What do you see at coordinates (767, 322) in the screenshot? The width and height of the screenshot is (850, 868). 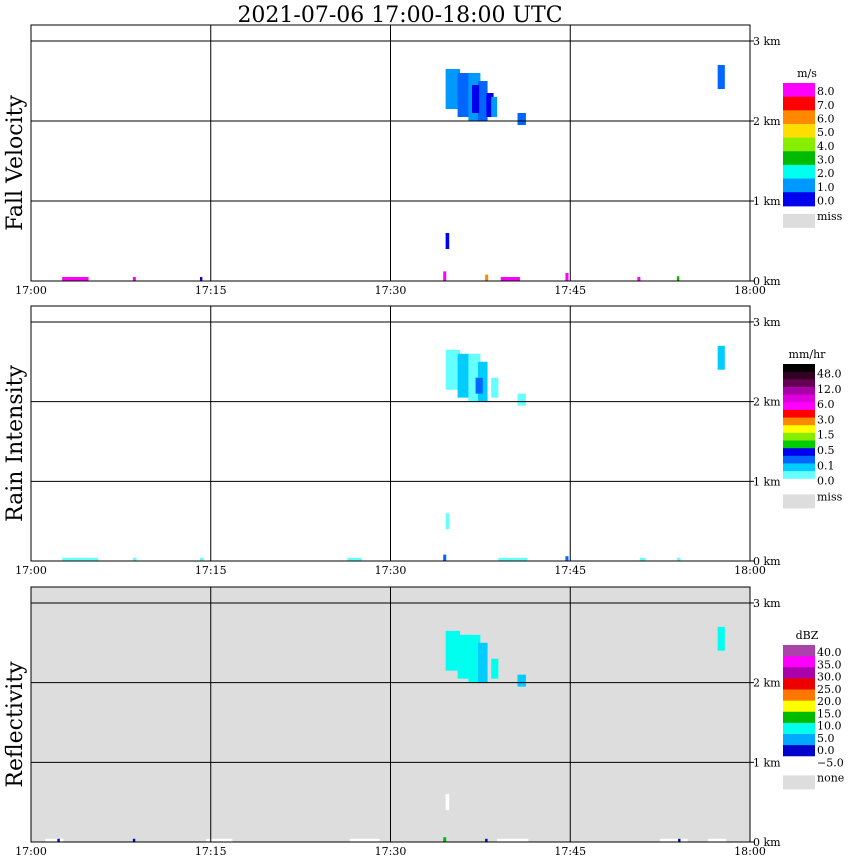 I see `y-tick-label: 3 km` at bounding box center [767, 322].